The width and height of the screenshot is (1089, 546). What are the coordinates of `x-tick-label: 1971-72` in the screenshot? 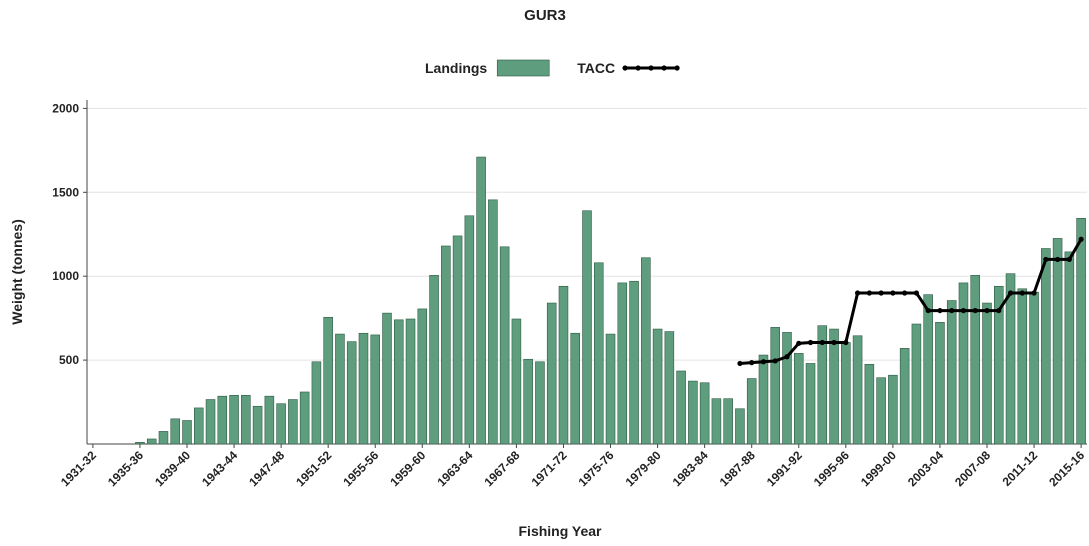 It's located at (549, 468).